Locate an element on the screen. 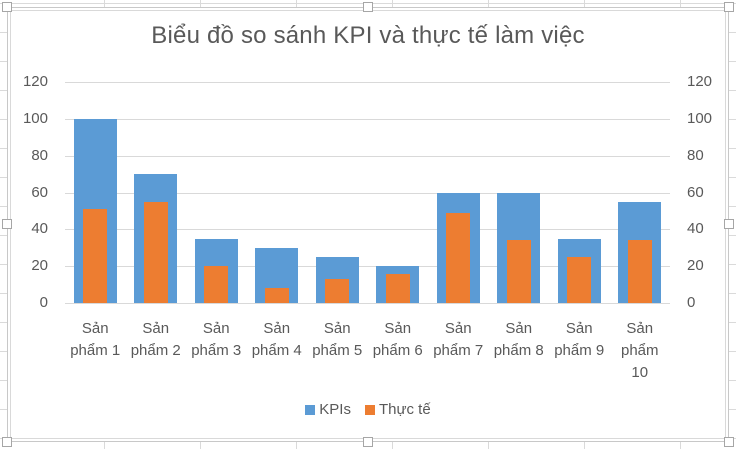 Image resolution: width=736 pixels, height=449 pixels. x-category-label: Sản phẩm 9 is located at coordinates (579, 340).